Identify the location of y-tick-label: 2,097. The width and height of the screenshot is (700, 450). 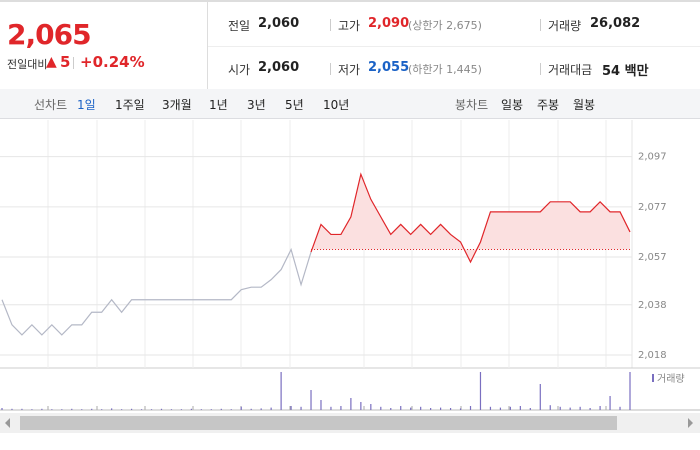
(652, 157).